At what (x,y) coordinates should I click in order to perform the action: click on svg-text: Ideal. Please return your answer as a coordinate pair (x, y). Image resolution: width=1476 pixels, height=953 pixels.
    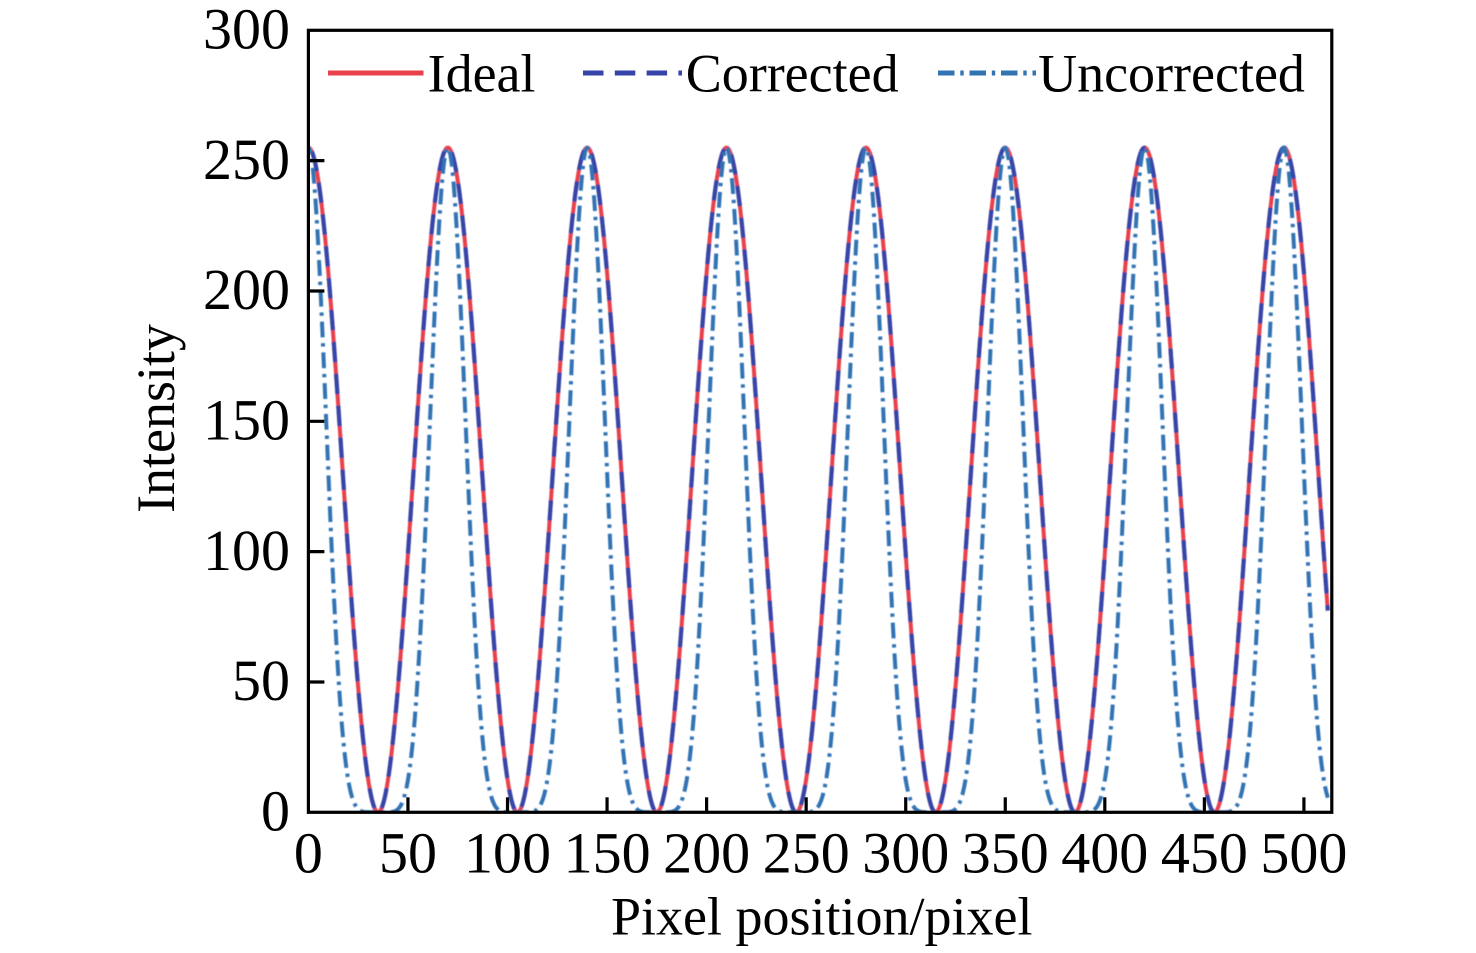
    Looking at the image, I should click on (482, 74).